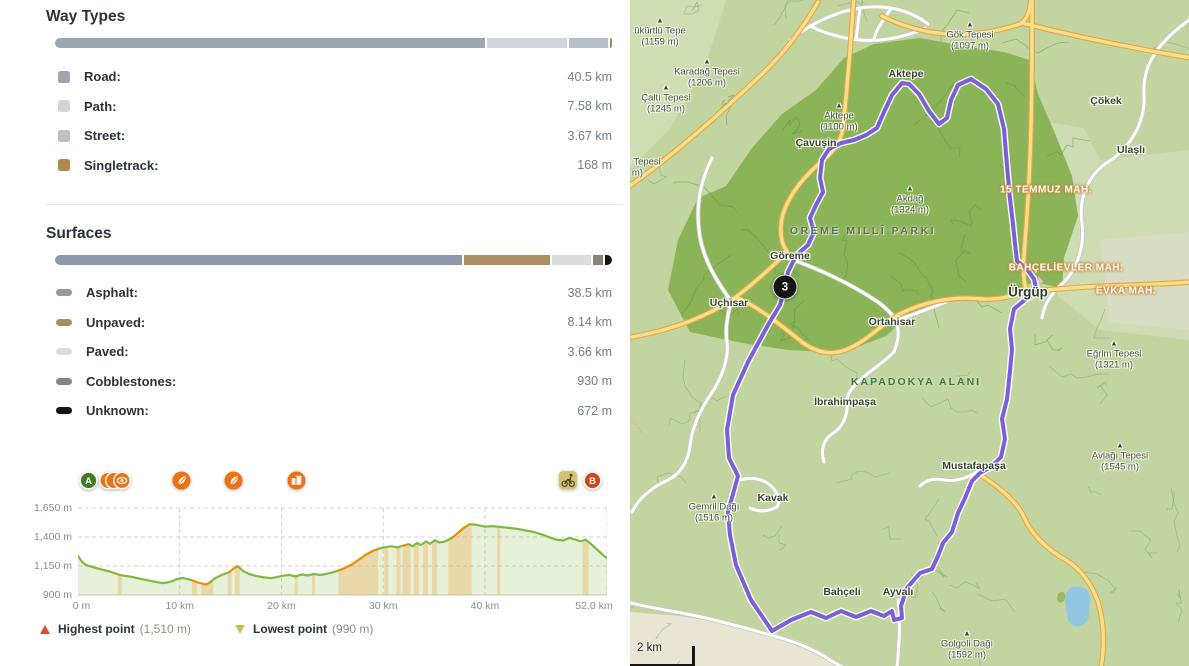 This screenshot has height=666, width=1189. What do you see at coordinates (333, 293) in the screenshot?
I see `stat-row-asphalt: Asphalt: 38.5 km` at bounding box center [333, 293].